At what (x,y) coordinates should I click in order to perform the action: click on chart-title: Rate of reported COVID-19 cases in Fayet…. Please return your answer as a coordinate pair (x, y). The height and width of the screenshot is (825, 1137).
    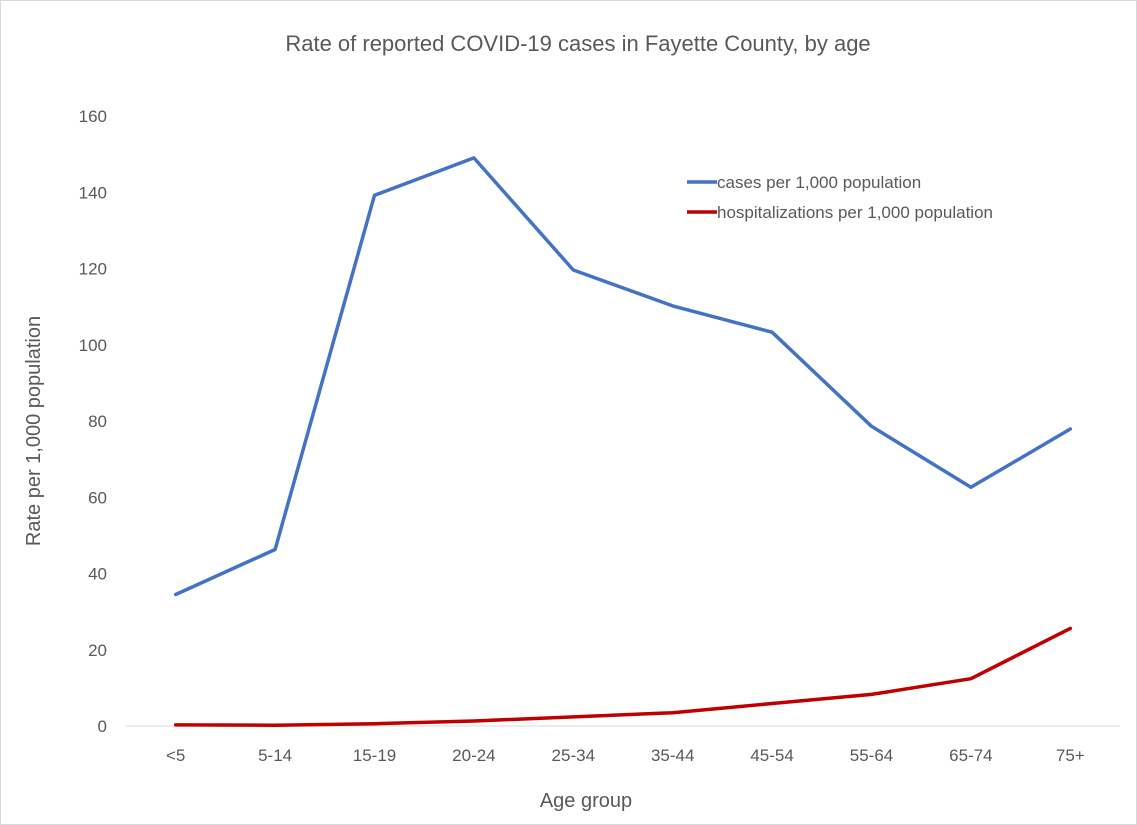
    Looking at the image, I should click on (577, 43).